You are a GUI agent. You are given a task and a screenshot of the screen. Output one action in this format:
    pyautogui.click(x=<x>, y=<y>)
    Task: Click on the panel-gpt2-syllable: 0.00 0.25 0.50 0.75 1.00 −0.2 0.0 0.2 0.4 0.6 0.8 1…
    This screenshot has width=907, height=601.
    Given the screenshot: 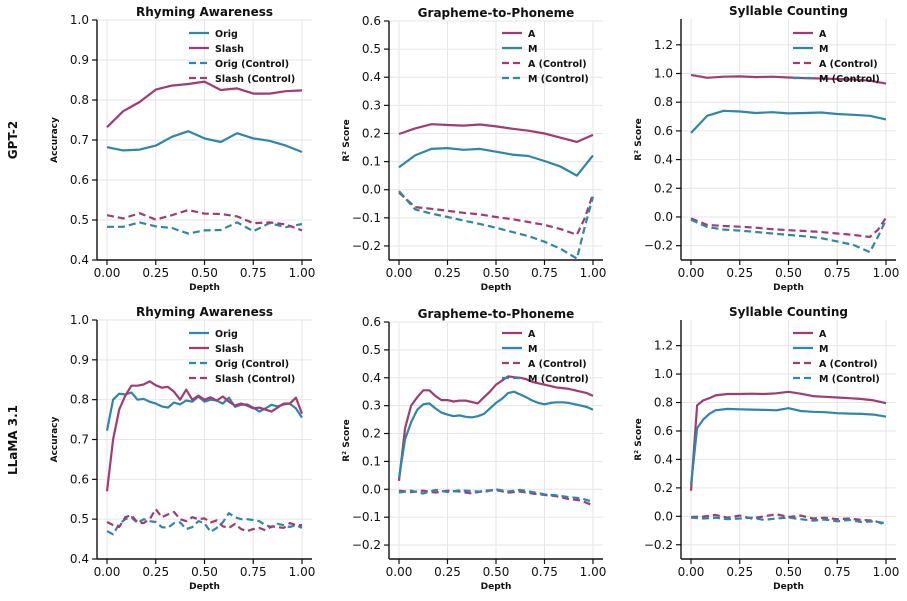 What is the action you would take?
    pyautogui.click(x=766, y=148)
    